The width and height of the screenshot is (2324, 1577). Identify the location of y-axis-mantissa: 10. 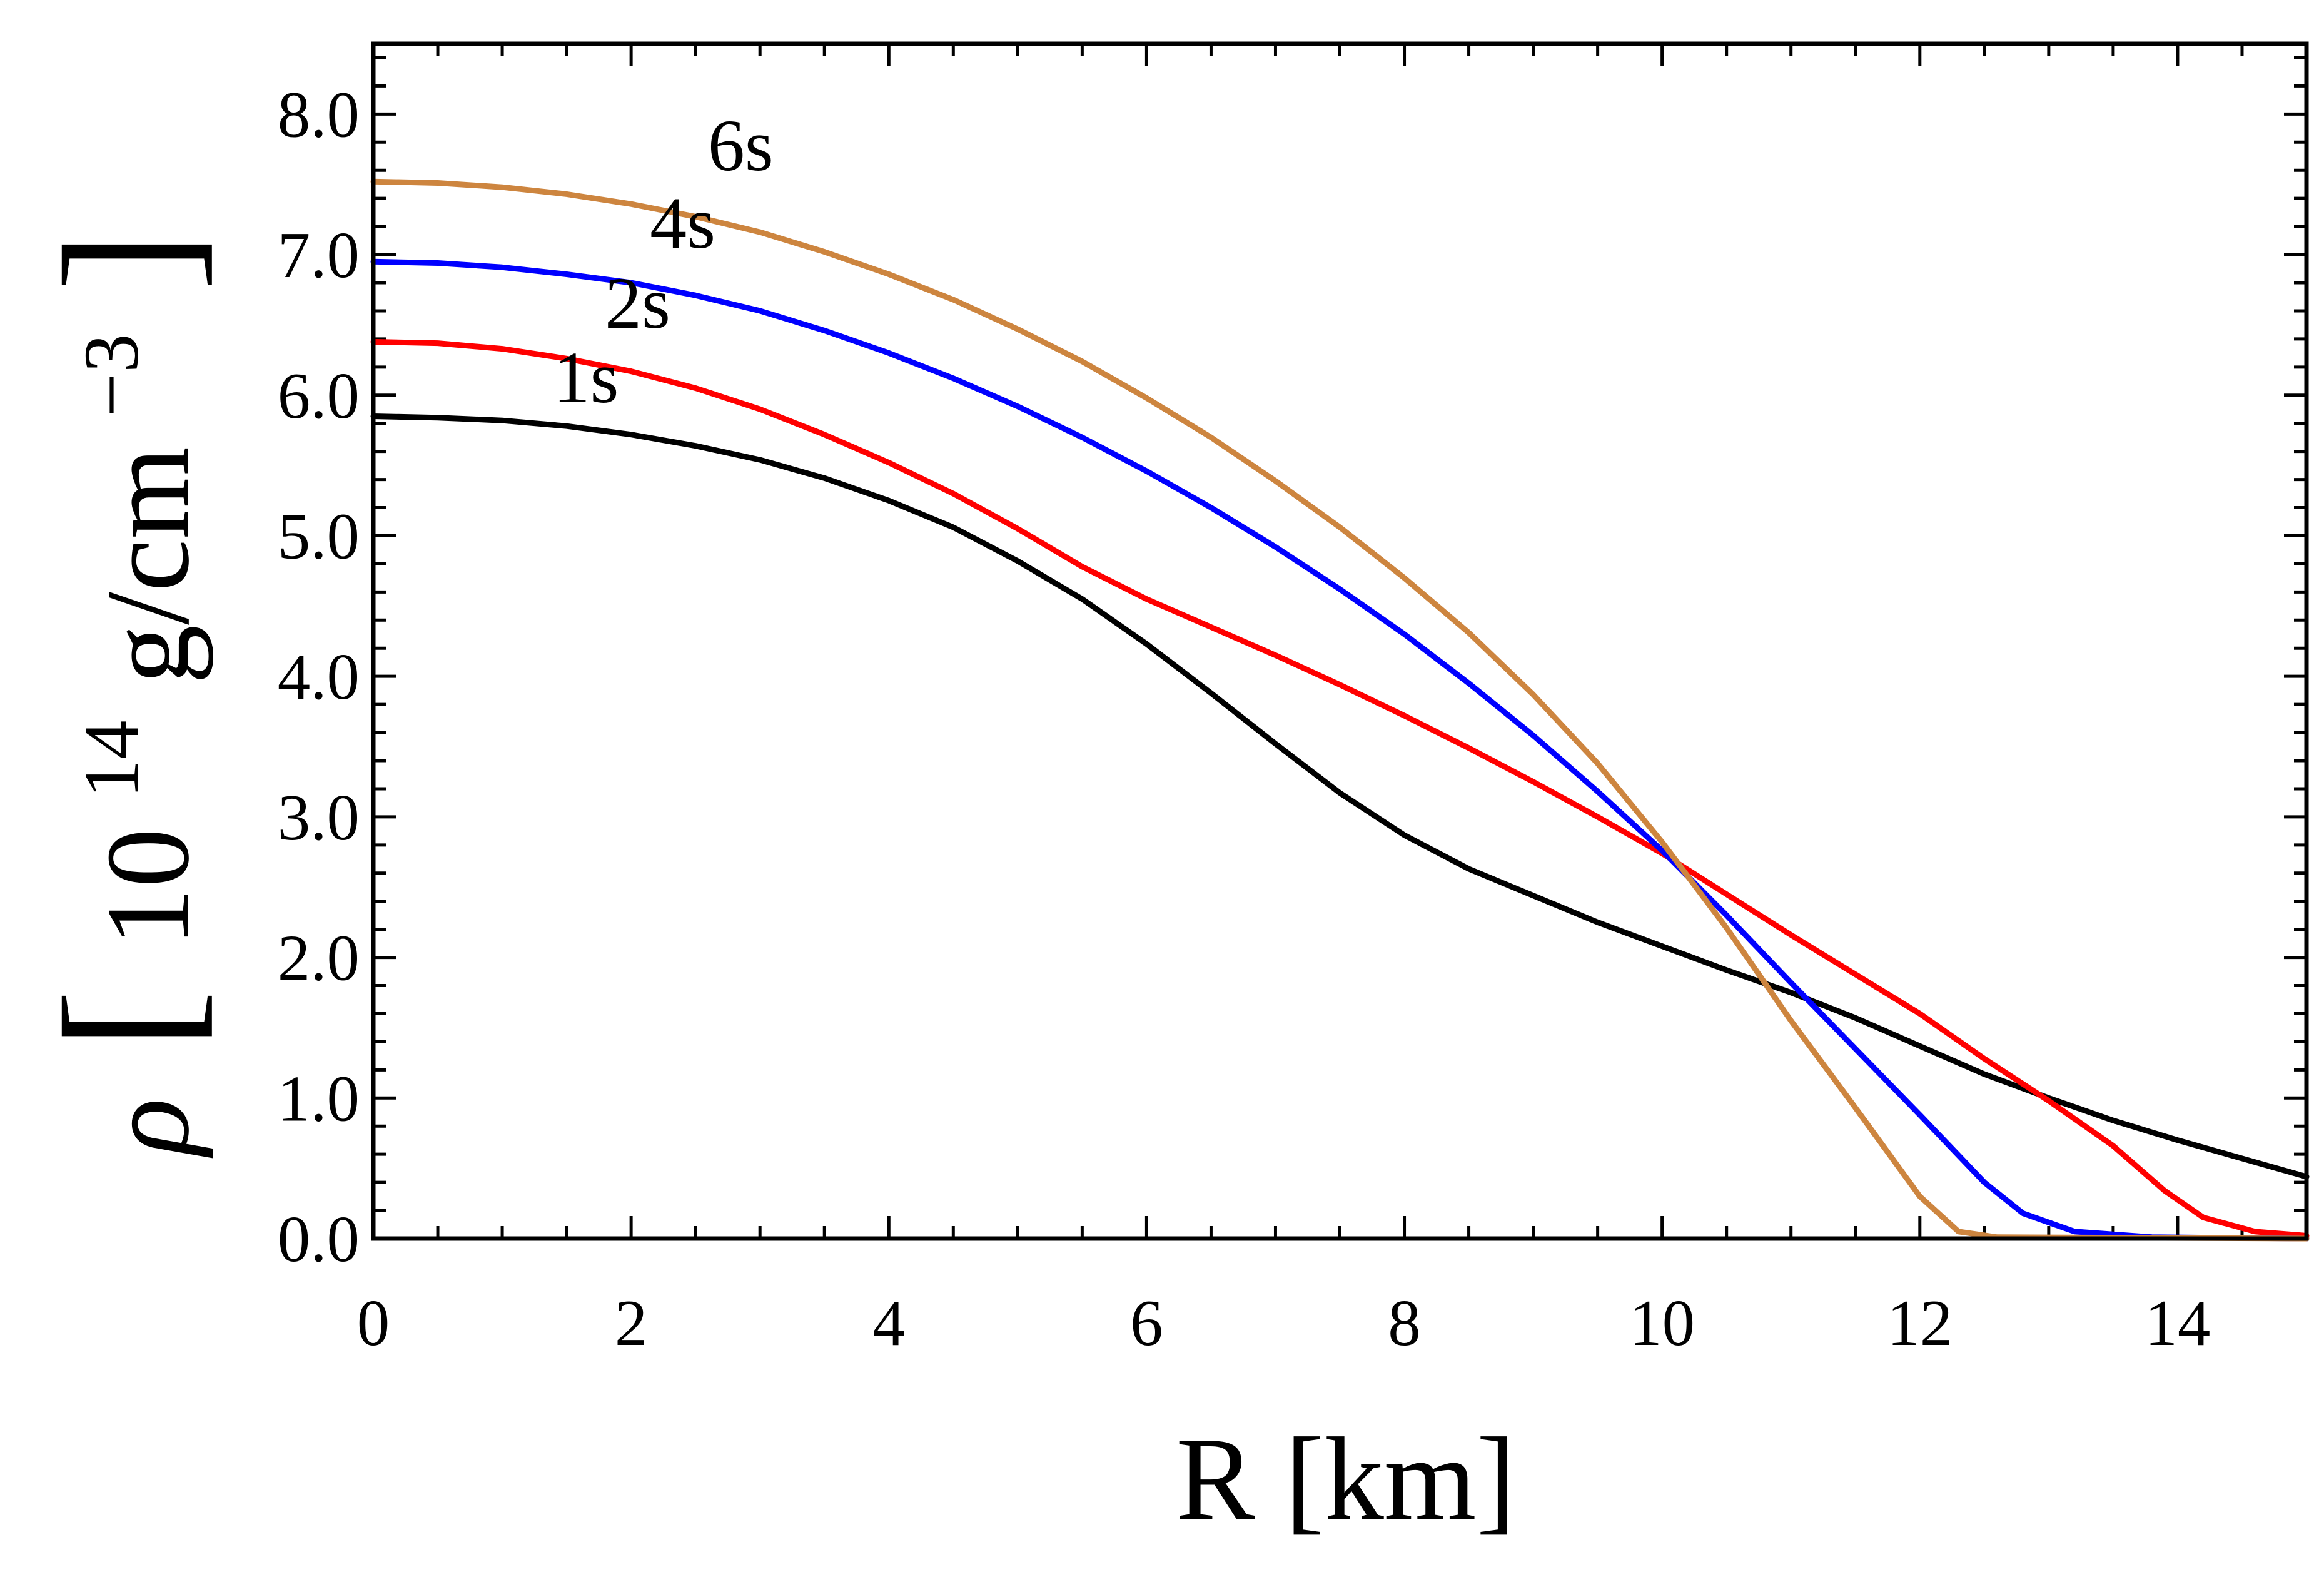
(148, 888).